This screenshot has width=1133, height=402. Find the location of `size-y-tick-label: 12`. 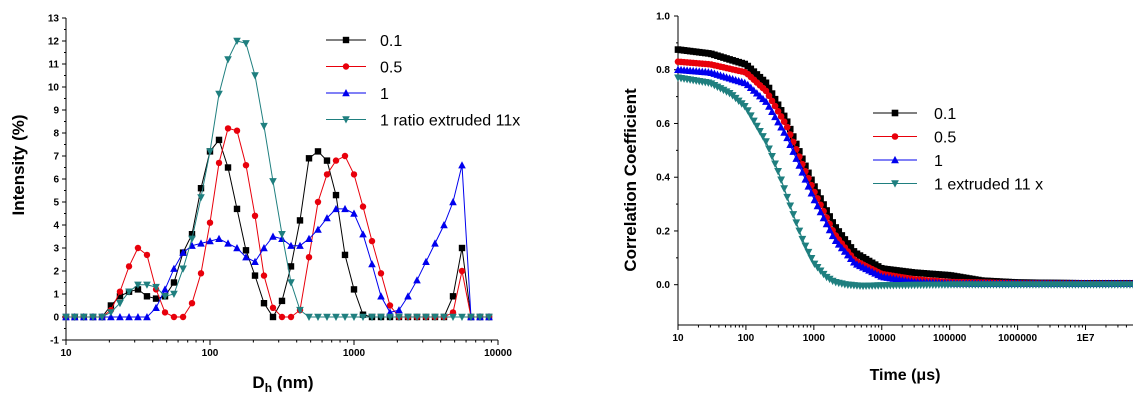

size-y-tick-label: 12 is located at coordinates (54, 42).